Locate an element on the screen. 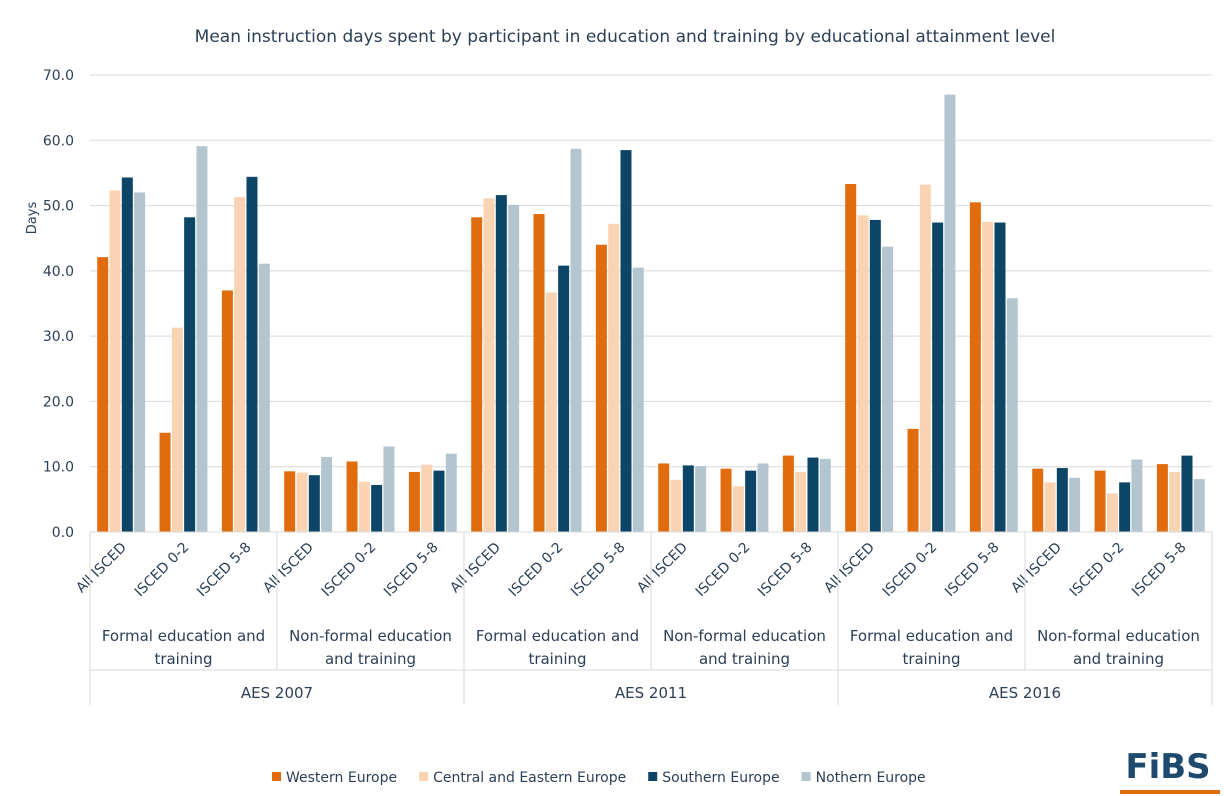  legend-label: Southern Europe is located at coordinates (720, 778).